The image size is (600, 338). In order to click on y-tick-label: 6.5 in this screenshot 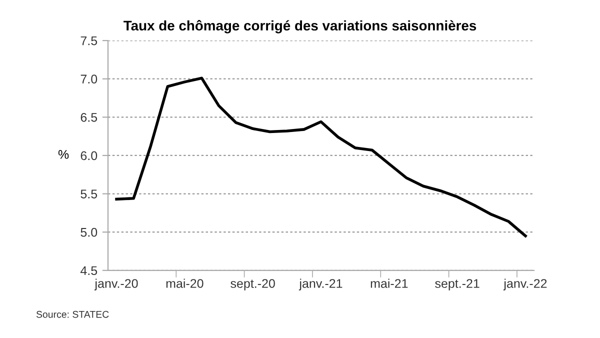, I will do `click(89, 117)`.